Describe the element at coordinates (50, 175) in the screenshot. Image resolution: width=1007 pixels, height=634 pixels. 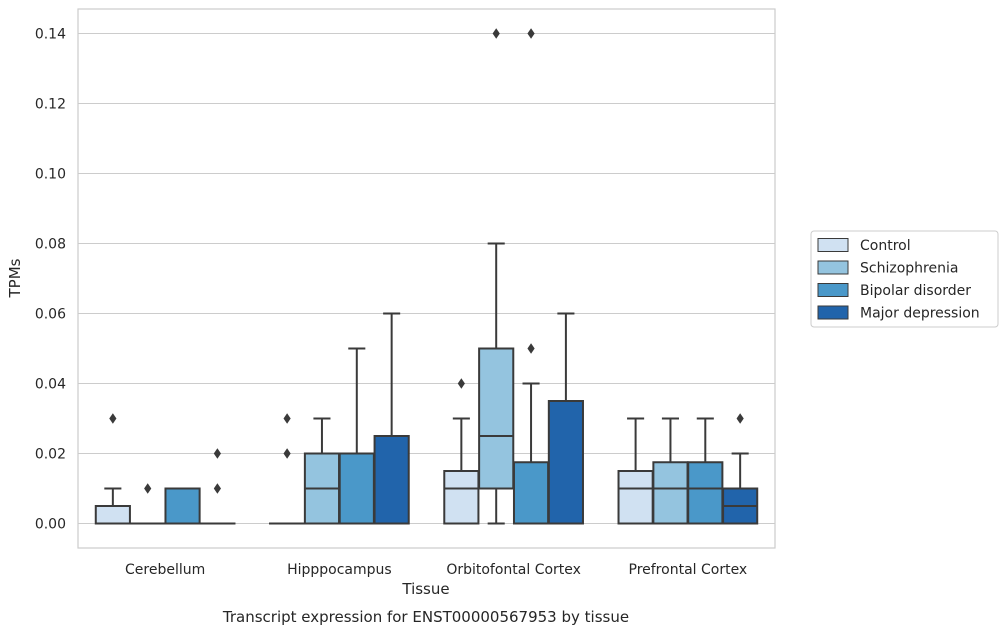
I see `y-tick-label: 0.10` at that location.